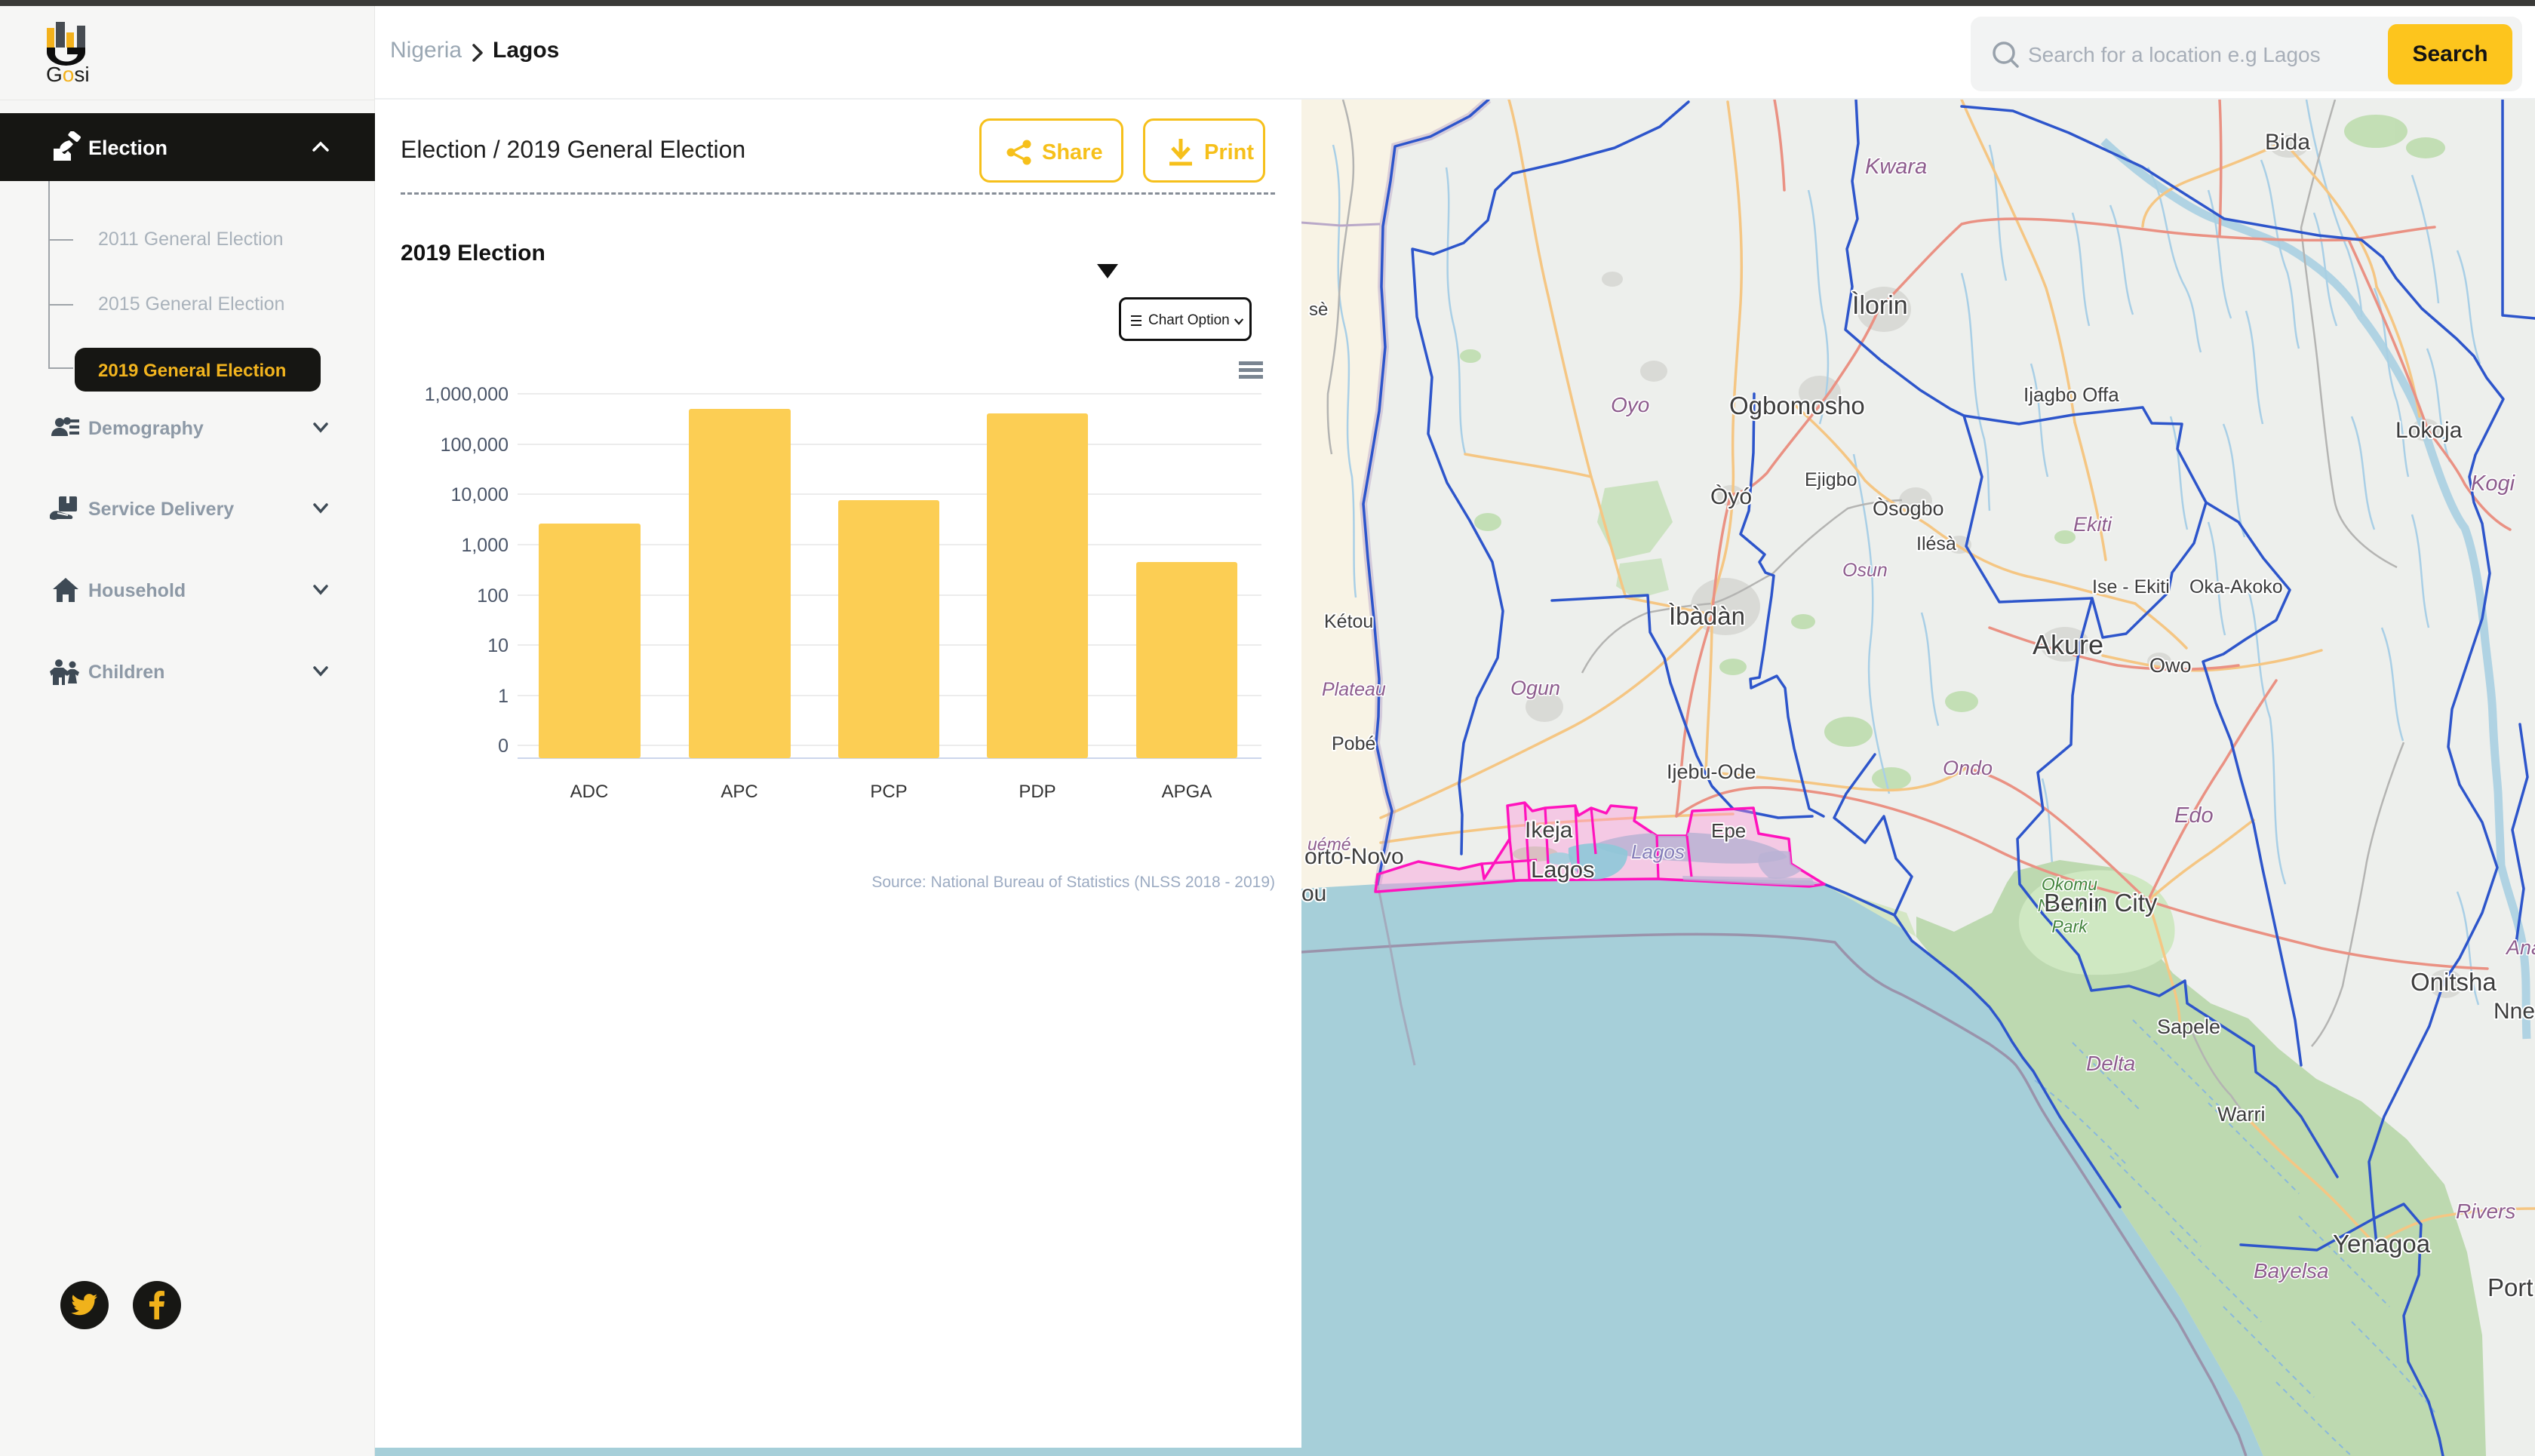  Describe the element at coordinates (480, 494) in the screenshot. I see `svg-text: 10,000` at that location.